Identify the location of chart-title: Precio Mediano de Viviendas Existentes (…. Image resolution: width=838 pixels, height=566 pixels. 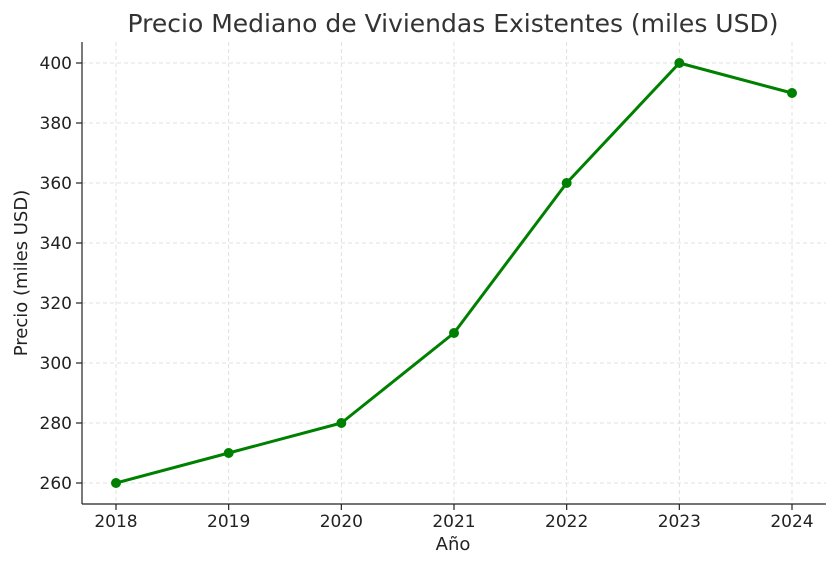
(453, 23).